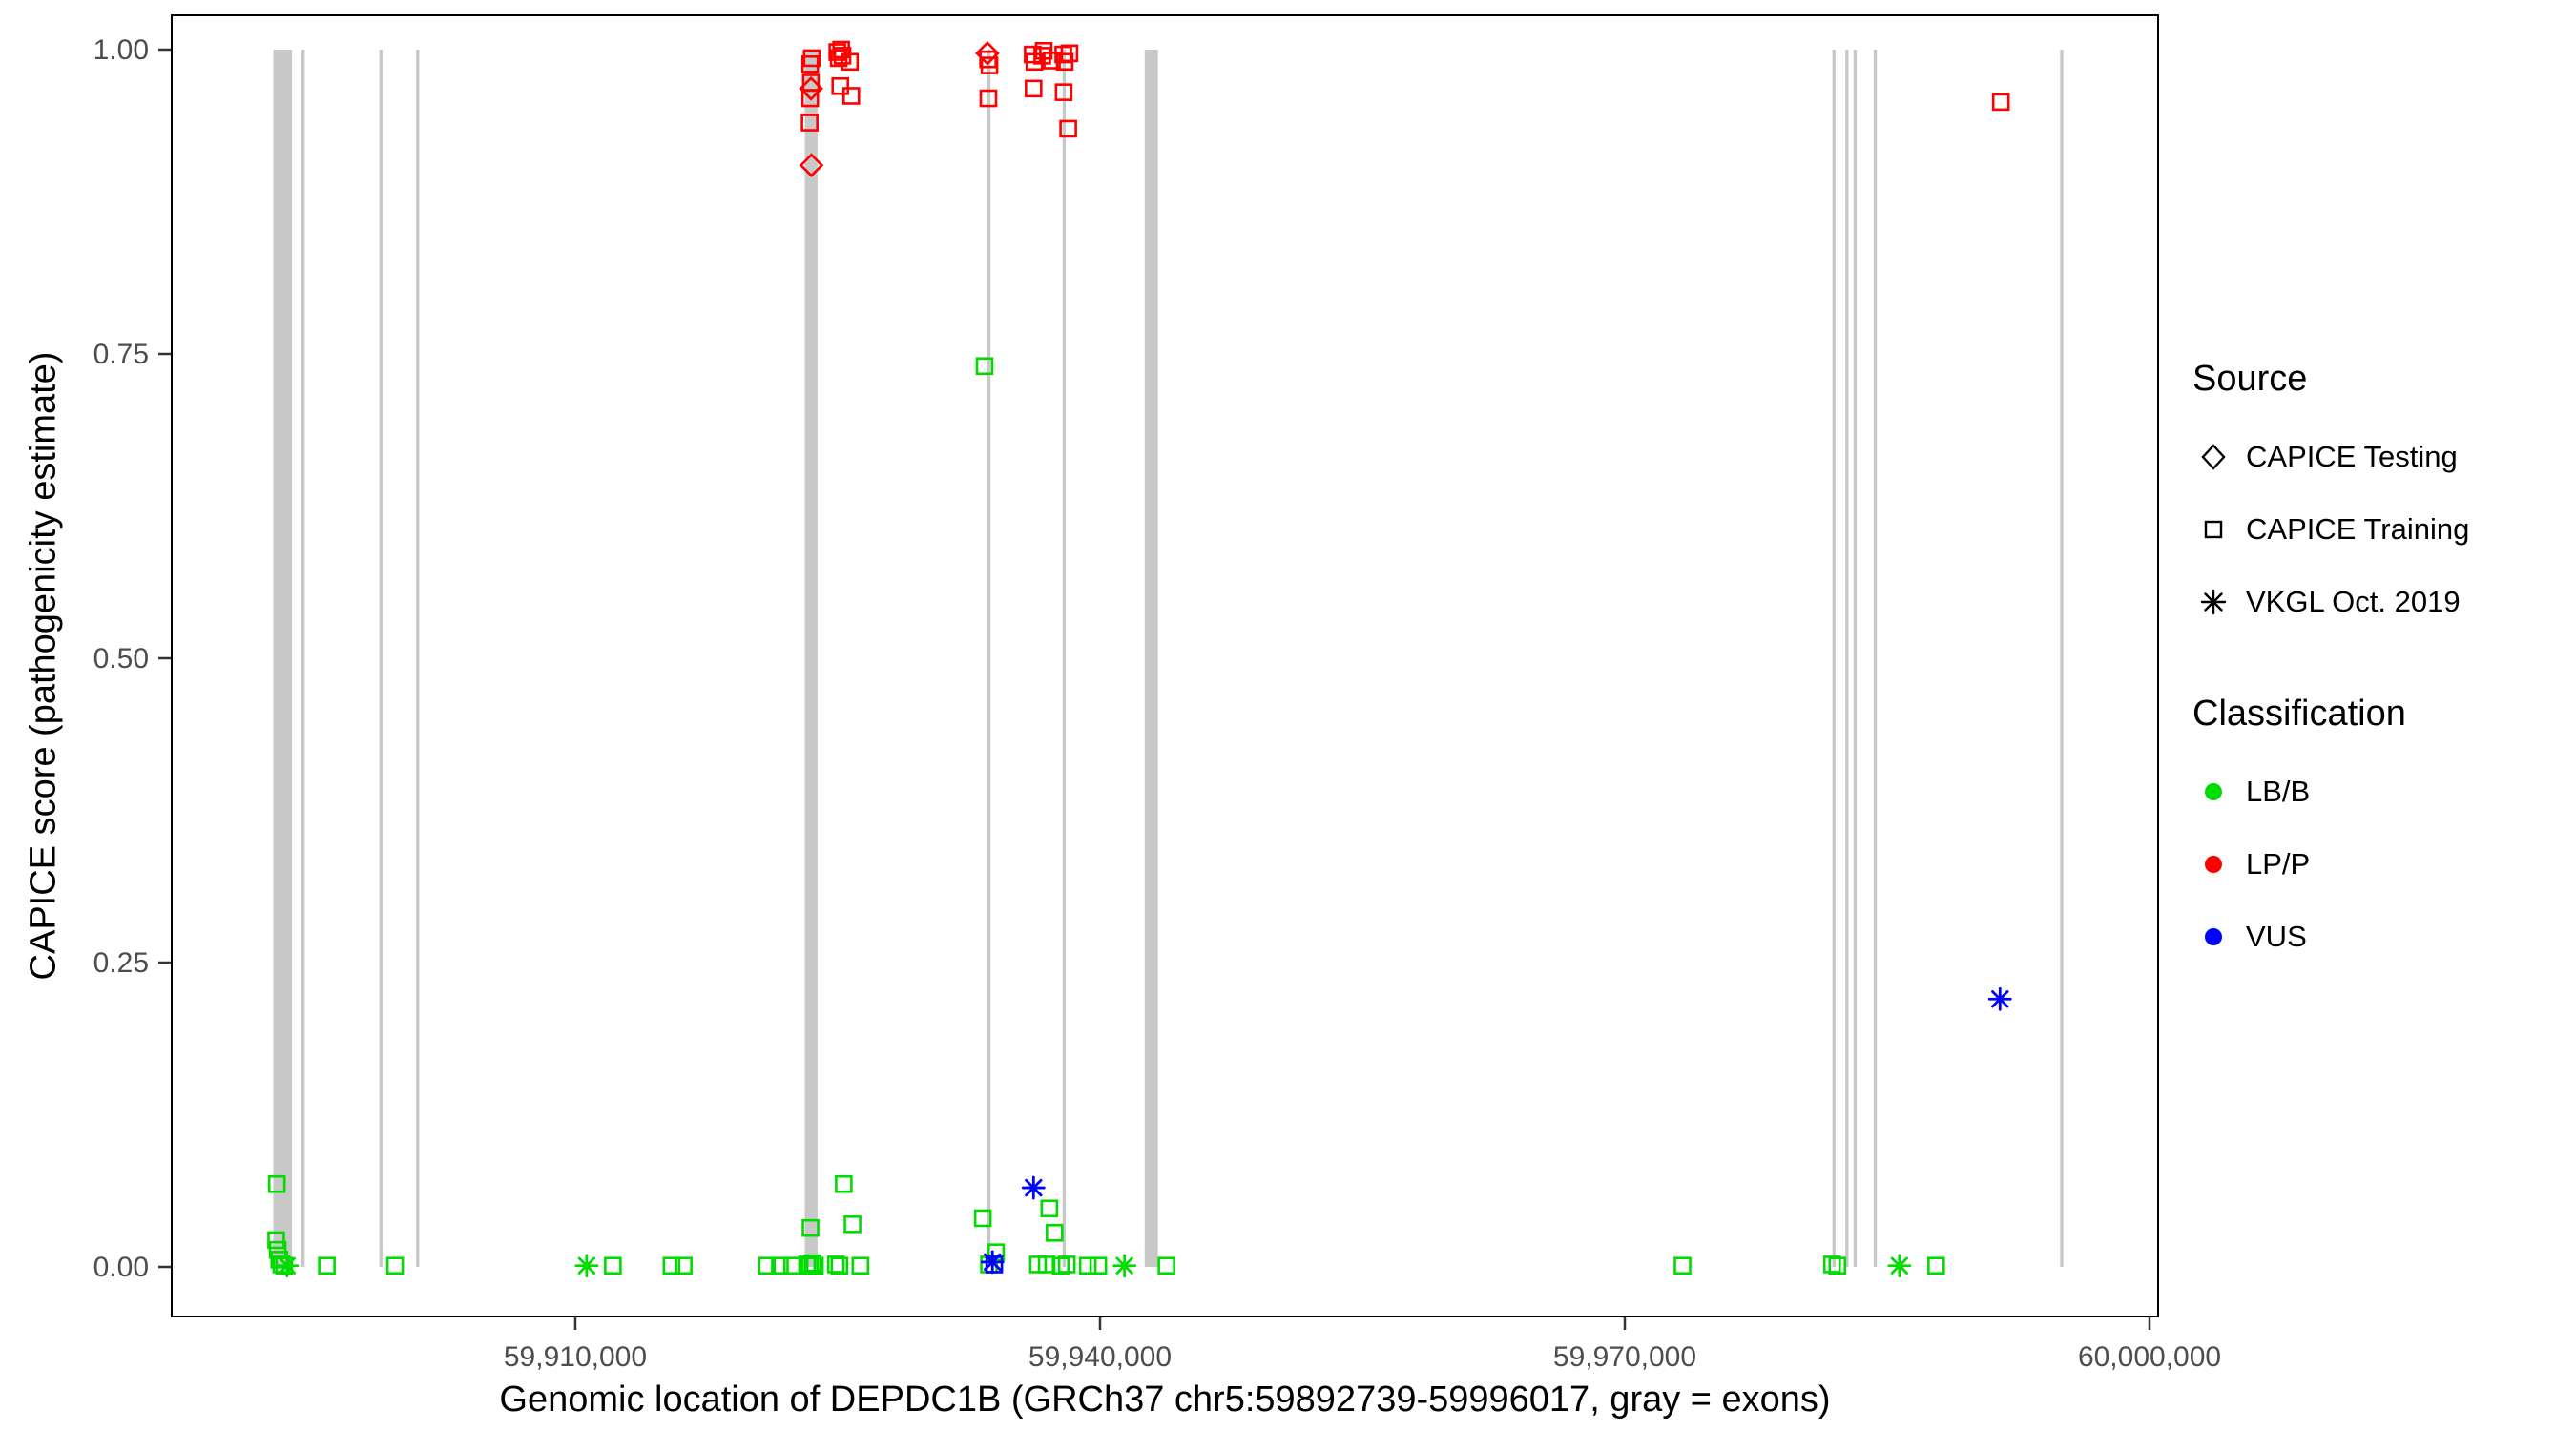 Image resolution: width=2576 pixels, height=1431 pixels. What do you see at coordinates (2353, 601) in the screenshot?
I see `legend-label-vkgl: VKGL Oct. 2019` at bounding box center [2353, 601].